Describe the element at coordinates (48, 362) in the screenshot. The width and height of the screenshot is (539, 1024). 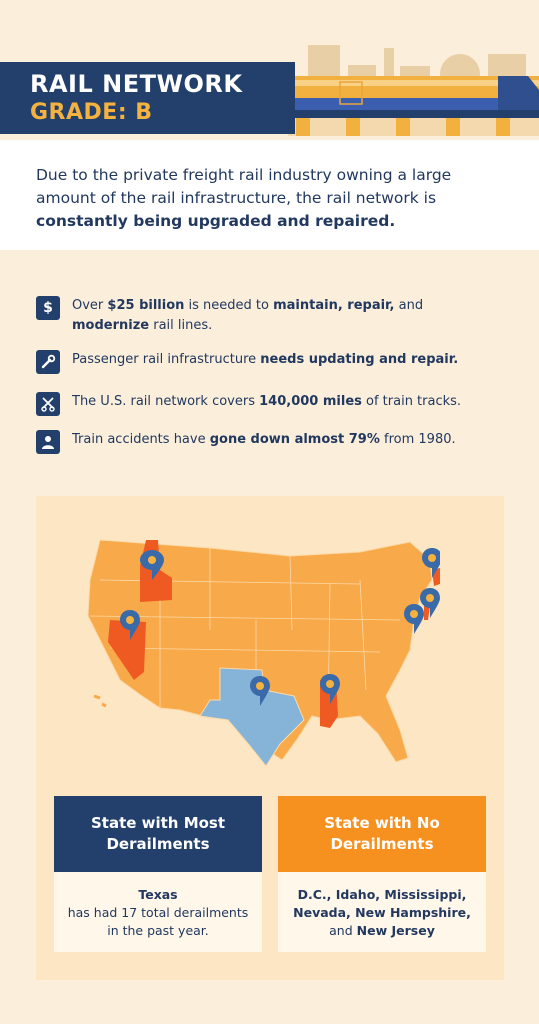
I see `wrench-icon` at that location.